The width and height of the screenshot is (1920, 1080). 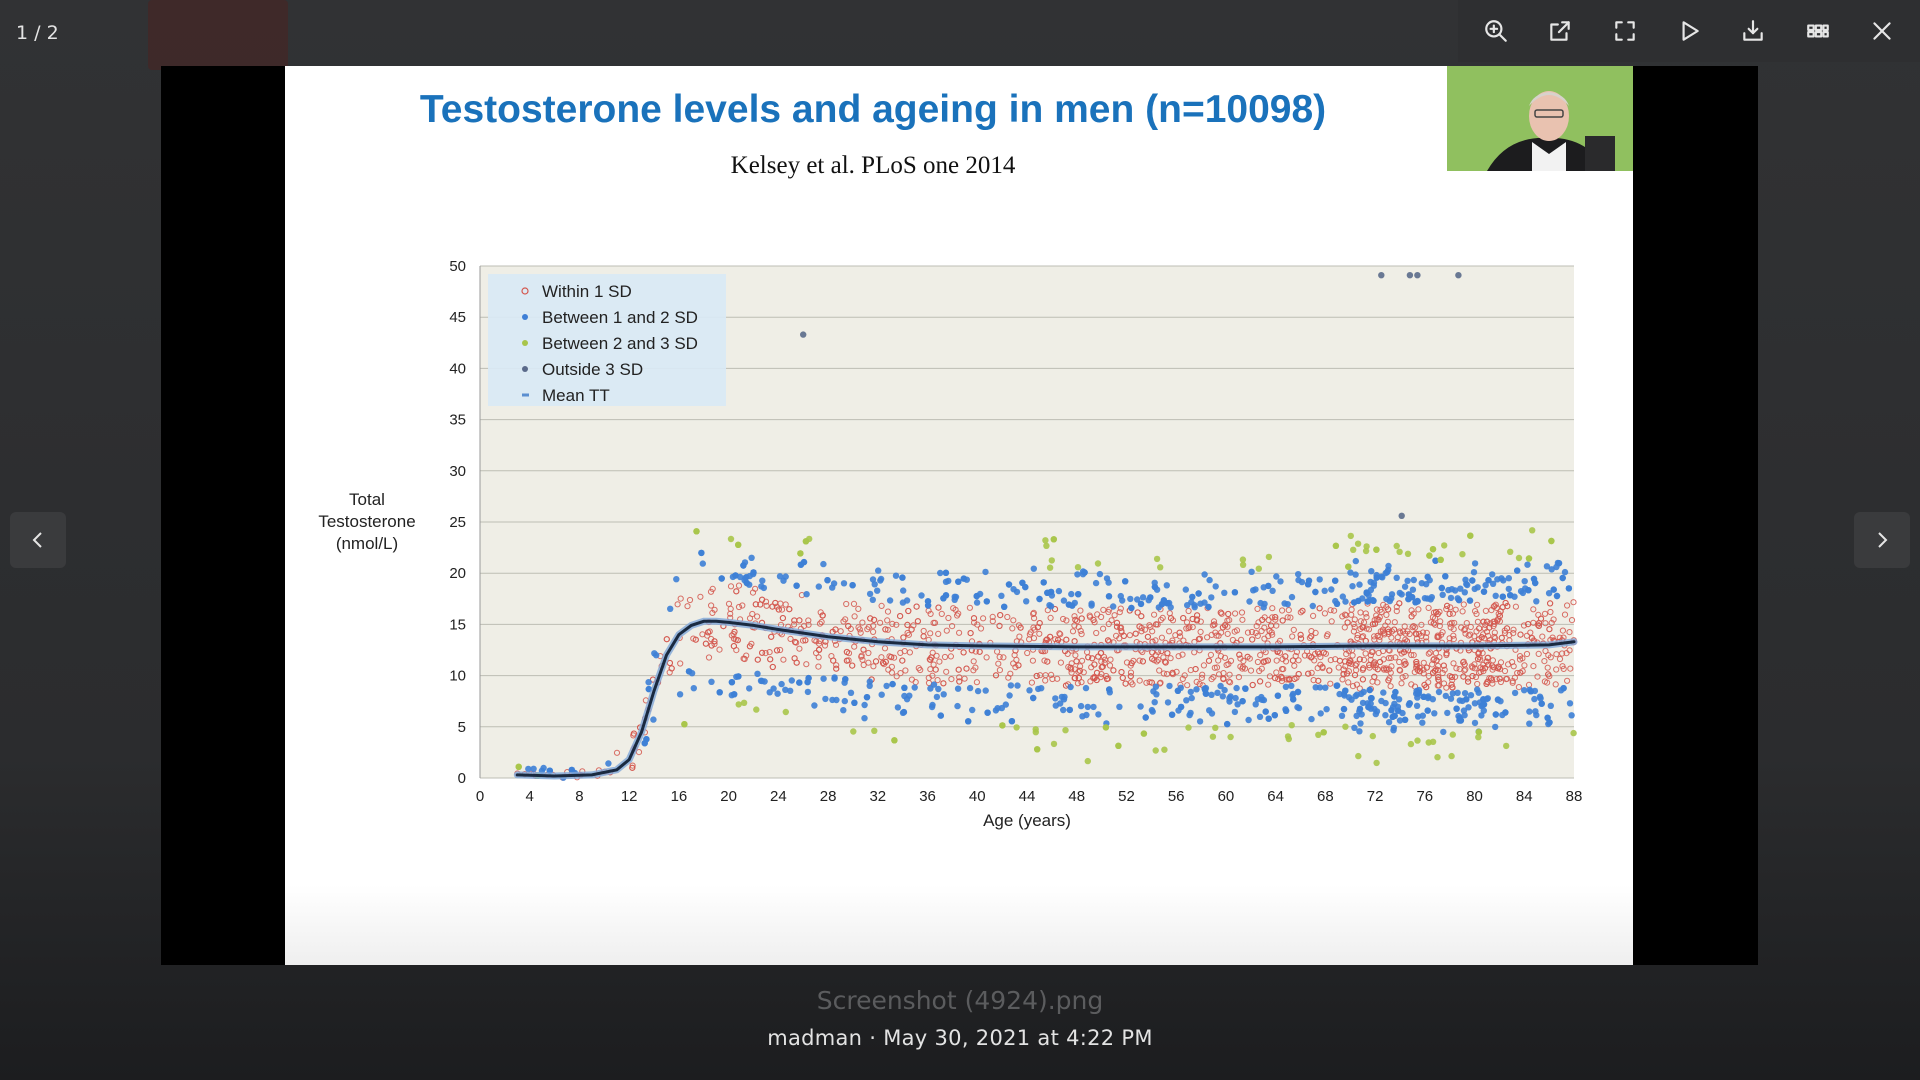 I want to click on slideshow-play-button, so click(x=1689, y=31).